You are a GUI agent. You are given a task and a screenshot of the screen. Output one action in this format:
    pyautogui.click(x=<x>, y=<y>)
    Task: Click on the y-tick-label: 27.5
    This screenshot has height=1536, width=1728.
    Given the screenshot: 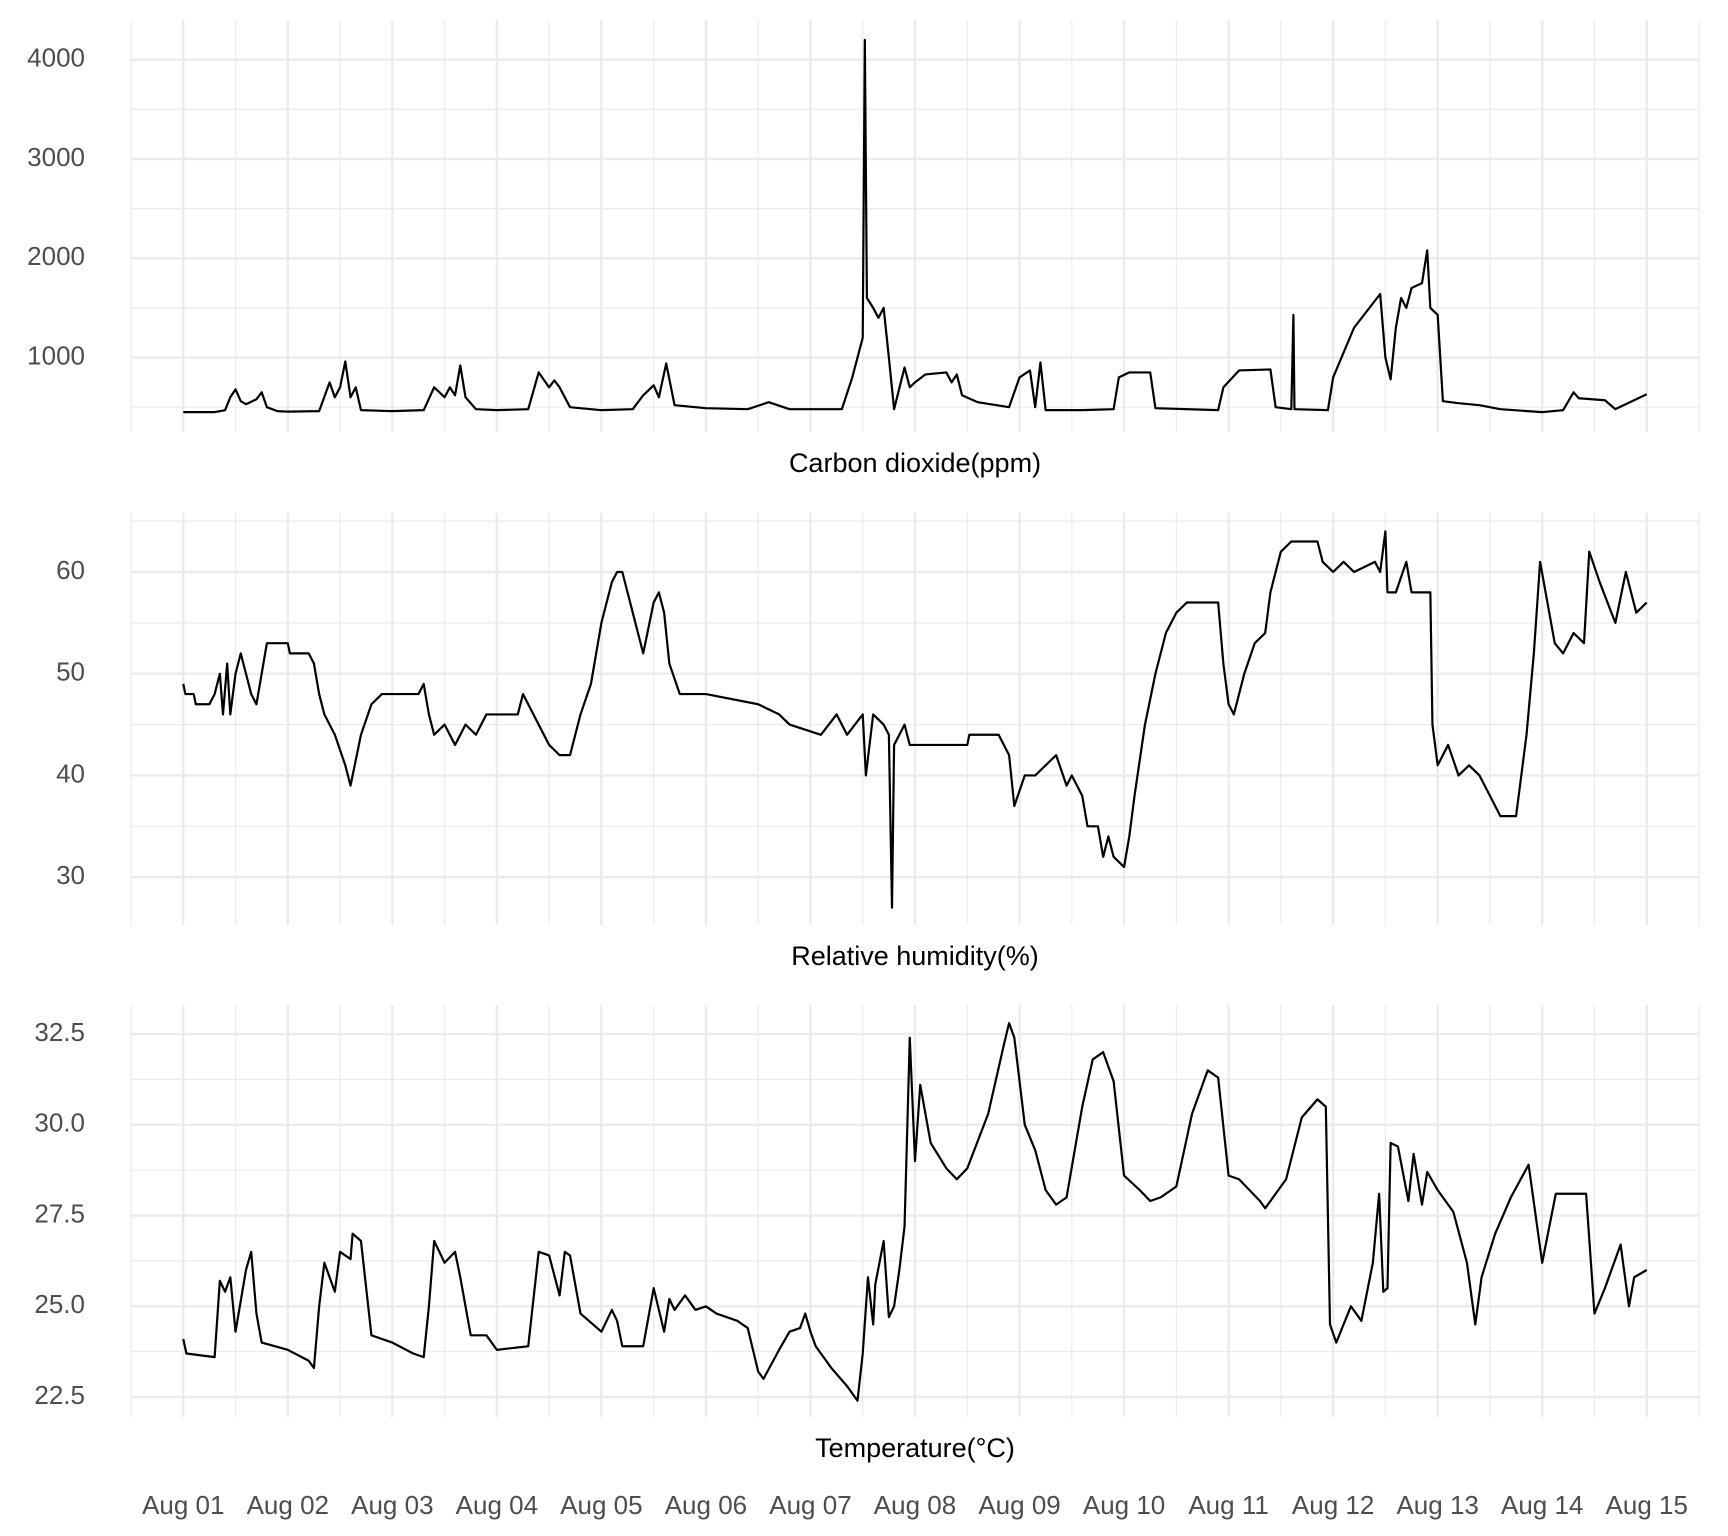 What is the action you would take?
    pyautogui.click(x=59, y=1213)
    